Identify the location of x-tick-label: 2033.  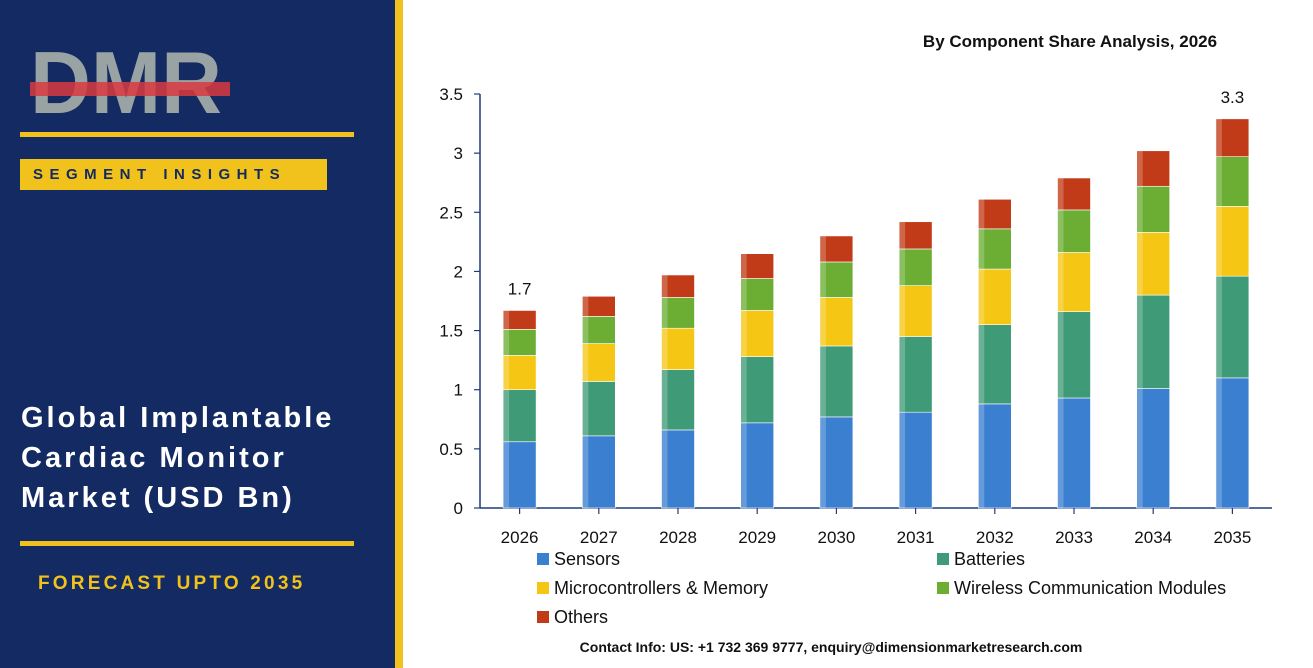
(1074, 537).